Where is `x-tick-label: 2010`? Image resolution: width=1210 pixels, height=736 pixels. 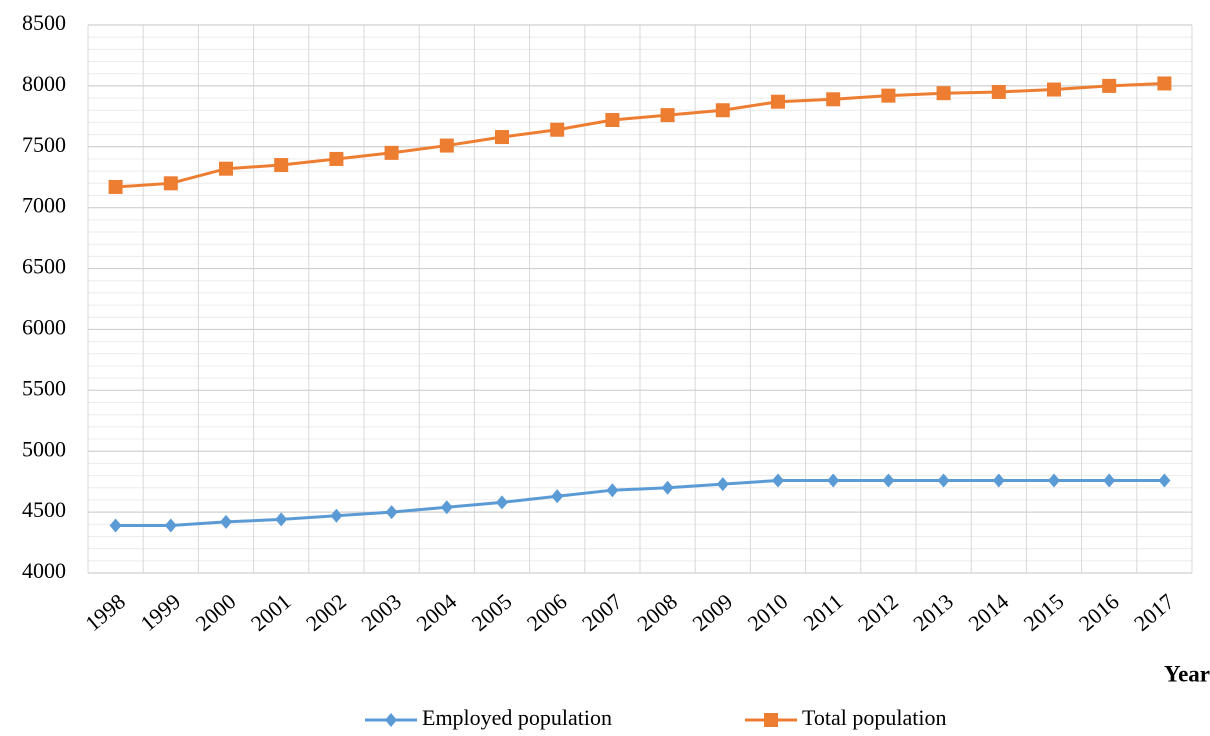 x-tick-label: 2010 is located at coordinates (768, 612).